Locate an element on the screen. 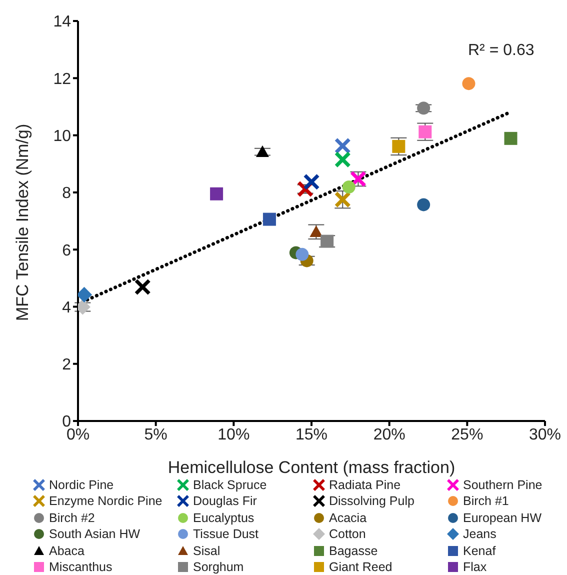 The height and width of the screenshot is (575, 567). y-tick-label: 8 is located at coordinates (67, 193).